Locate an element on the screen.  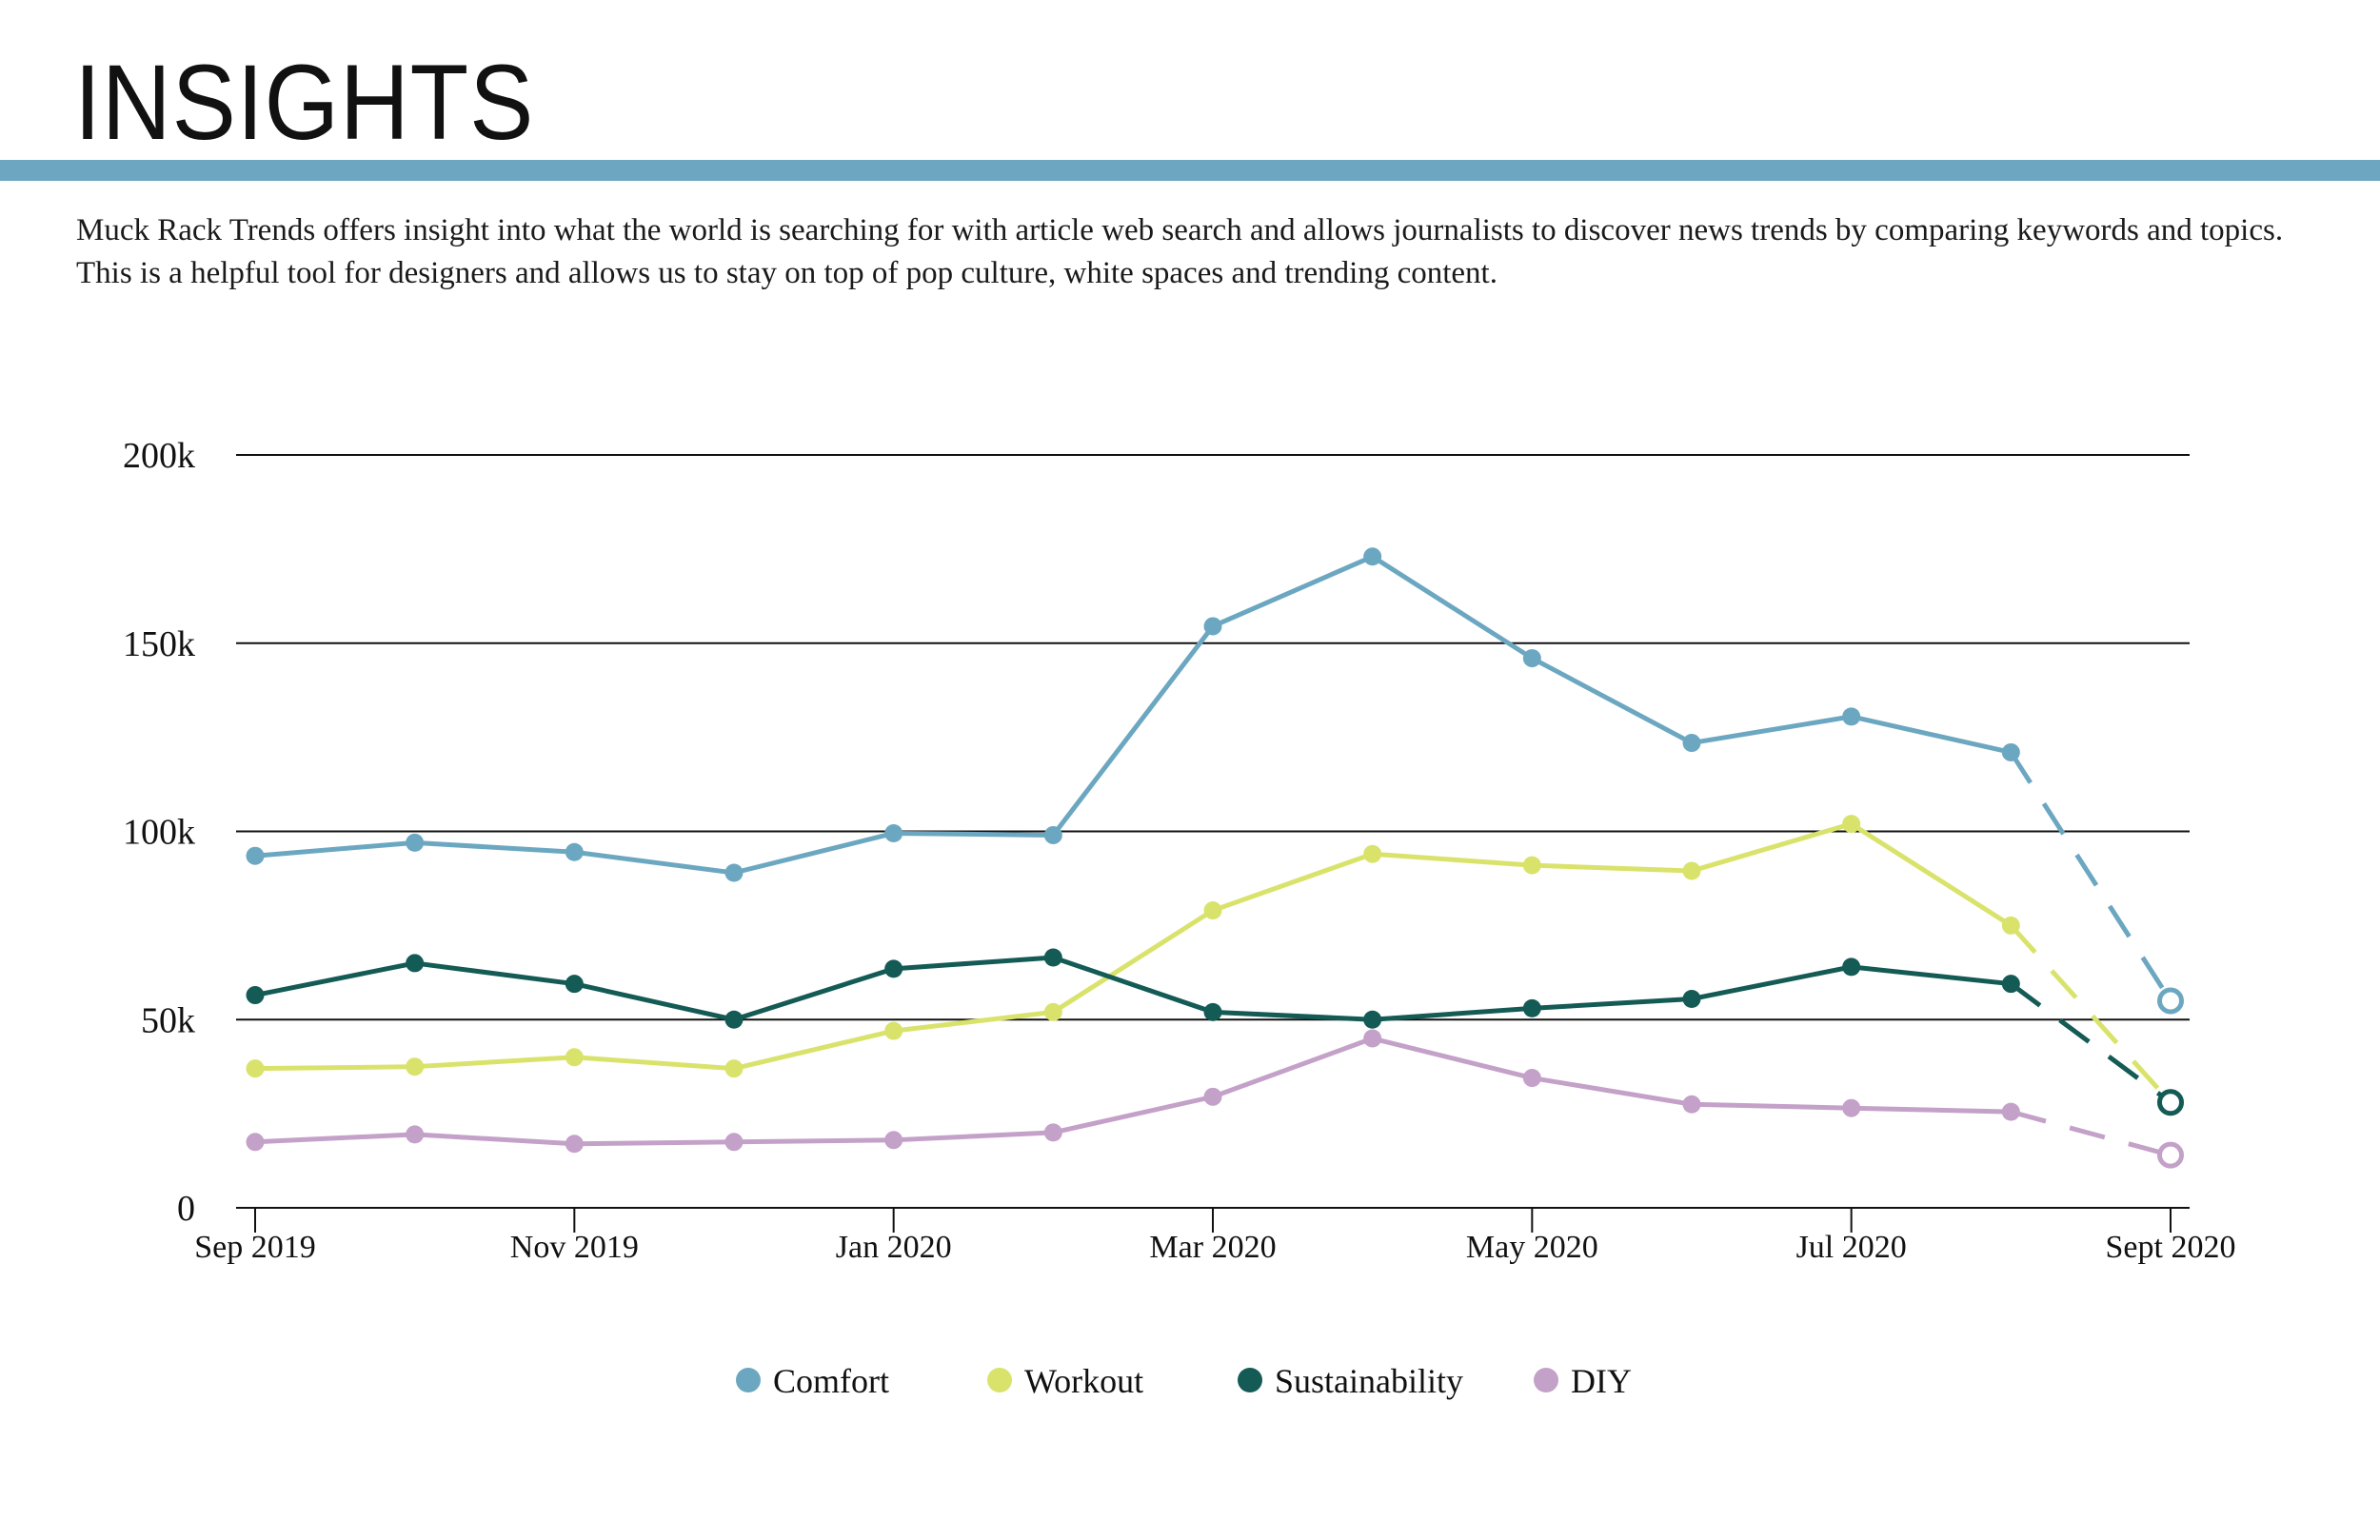
series-projection-sustainability is located at coordinates (2090, 1043).